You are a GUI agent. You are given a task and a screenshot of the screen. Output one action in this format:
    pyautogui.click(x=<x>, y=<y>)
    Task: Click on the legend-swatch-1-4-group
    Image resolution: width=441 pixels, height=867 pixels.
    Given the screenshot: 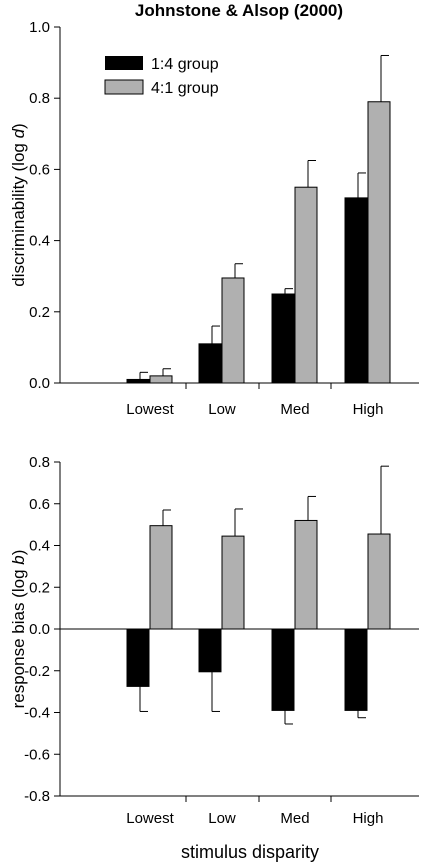 What is the action you would take?
    pyautogui.click(x=124, y=63)
    